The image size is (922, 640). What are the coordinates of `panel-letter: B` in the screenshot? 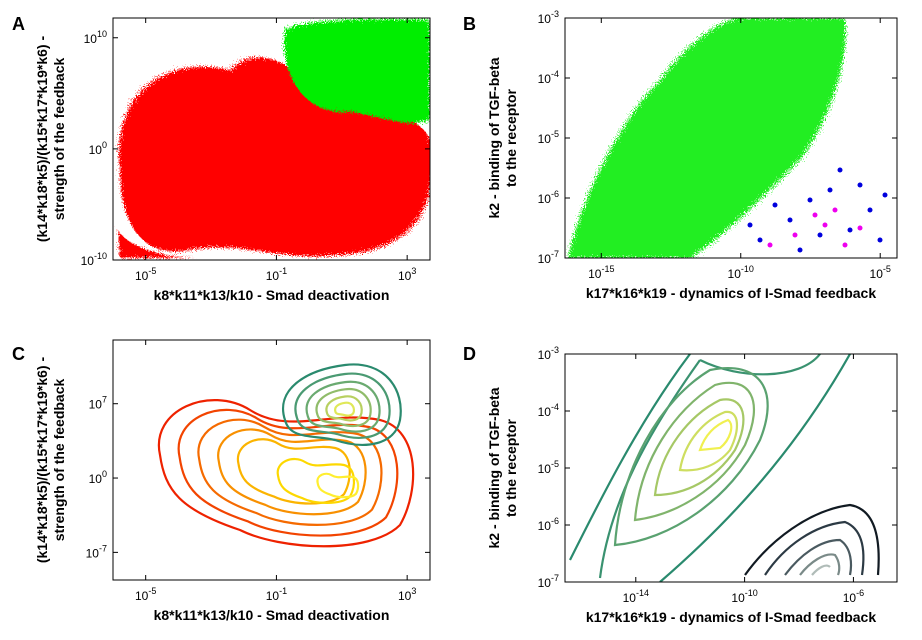 It's located at (469, 24).